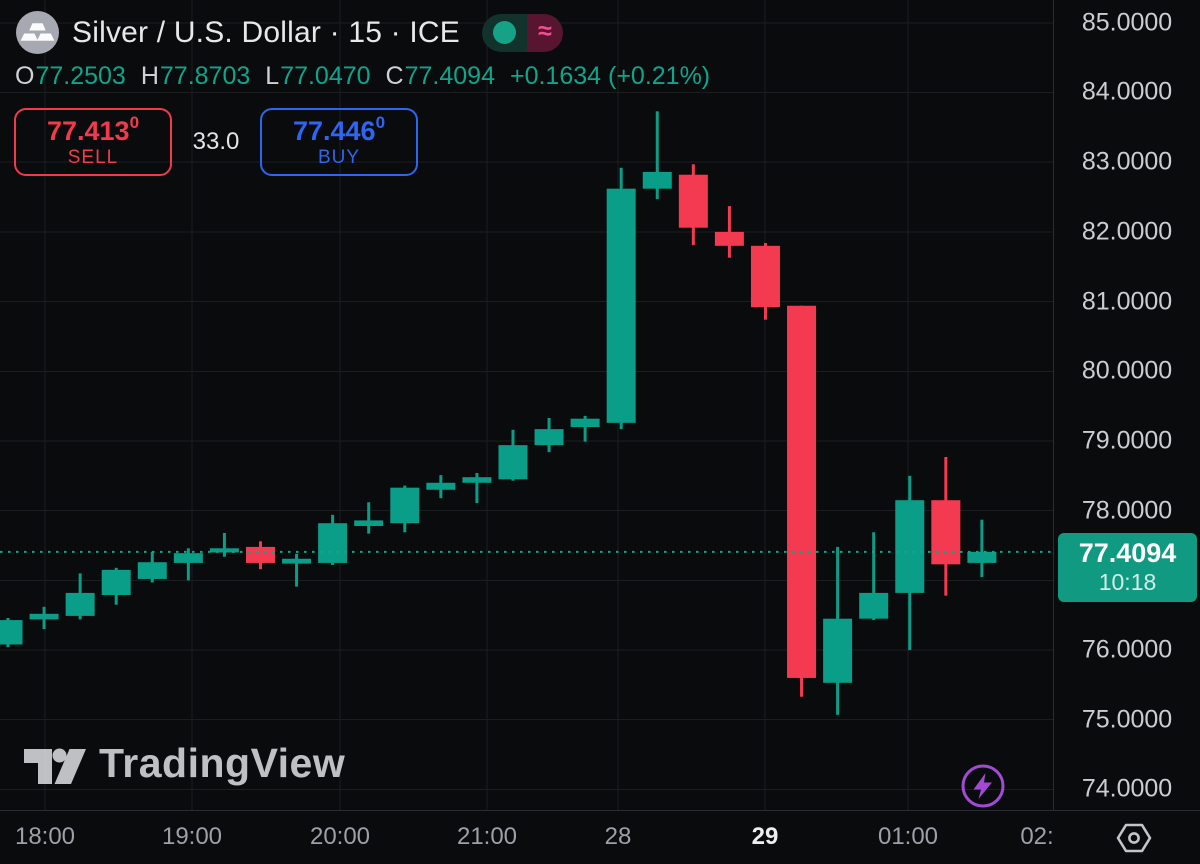 This screenshot has width=1200, height=864. I want to click on current-price-badge: 77.4094 10:18, so click(1127, 567).